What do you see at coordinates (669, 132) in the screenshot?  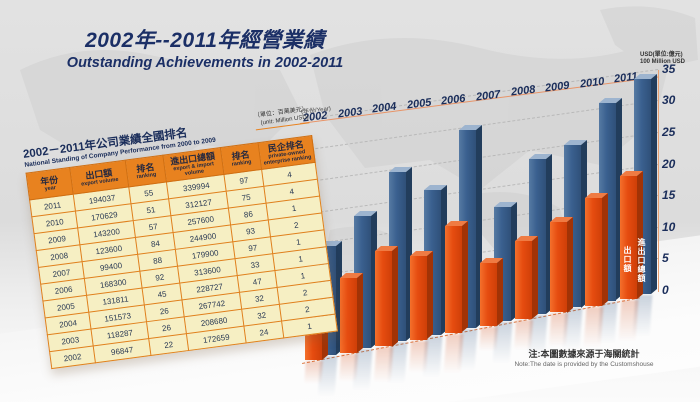 I see `y-tick-label-25: 25` at bounding box center [669, 132].